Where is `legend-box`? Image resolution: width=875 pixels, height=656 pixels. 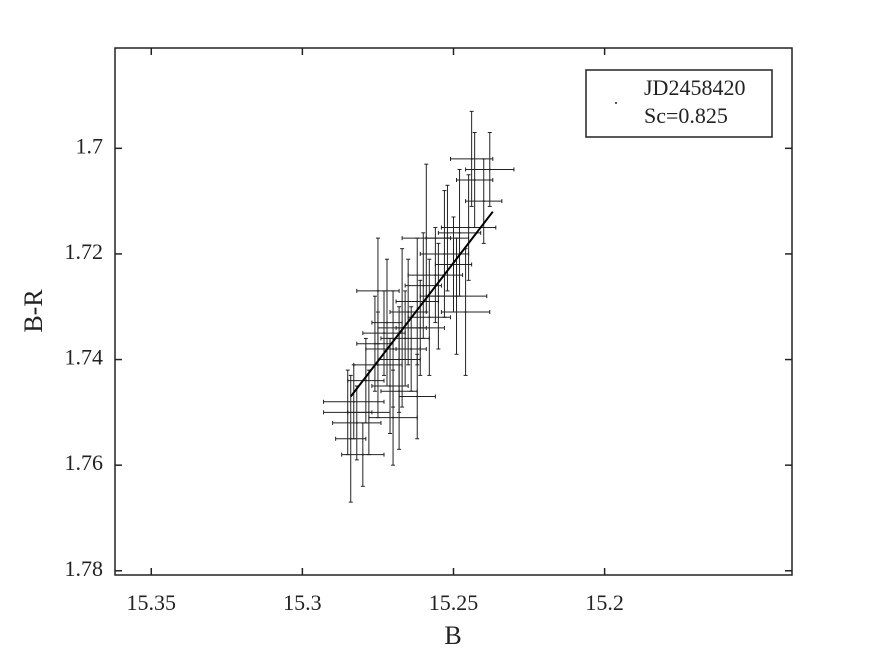 legend-box is located at coordinates (679, 103).